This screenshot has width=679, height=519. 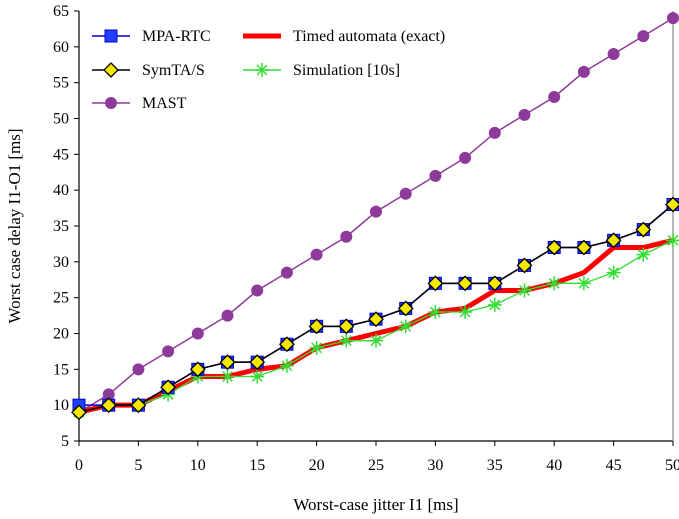 I want to click on legend-item-mast: MAST, so click(x=139, y=103).